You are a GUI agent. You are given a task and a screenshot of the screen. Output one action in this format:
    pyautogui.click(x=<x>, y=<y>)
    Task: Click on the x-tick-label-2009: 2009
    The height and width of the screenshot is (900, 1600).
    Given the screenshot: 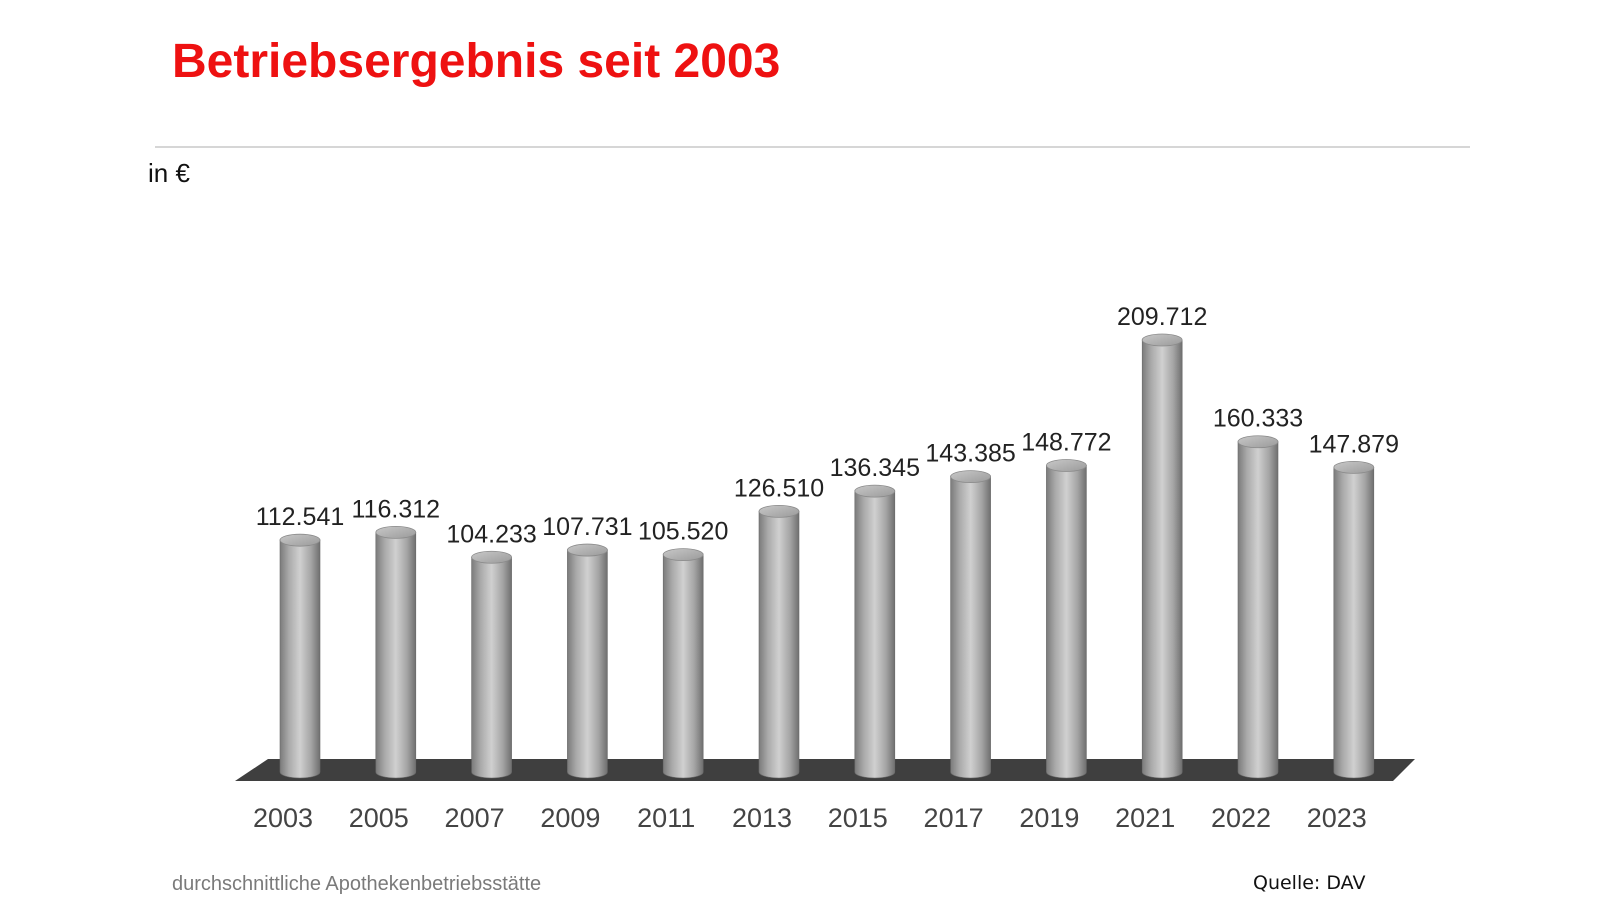 What is the action you would take?
    pyautogui.click(x=570, y=818)
    